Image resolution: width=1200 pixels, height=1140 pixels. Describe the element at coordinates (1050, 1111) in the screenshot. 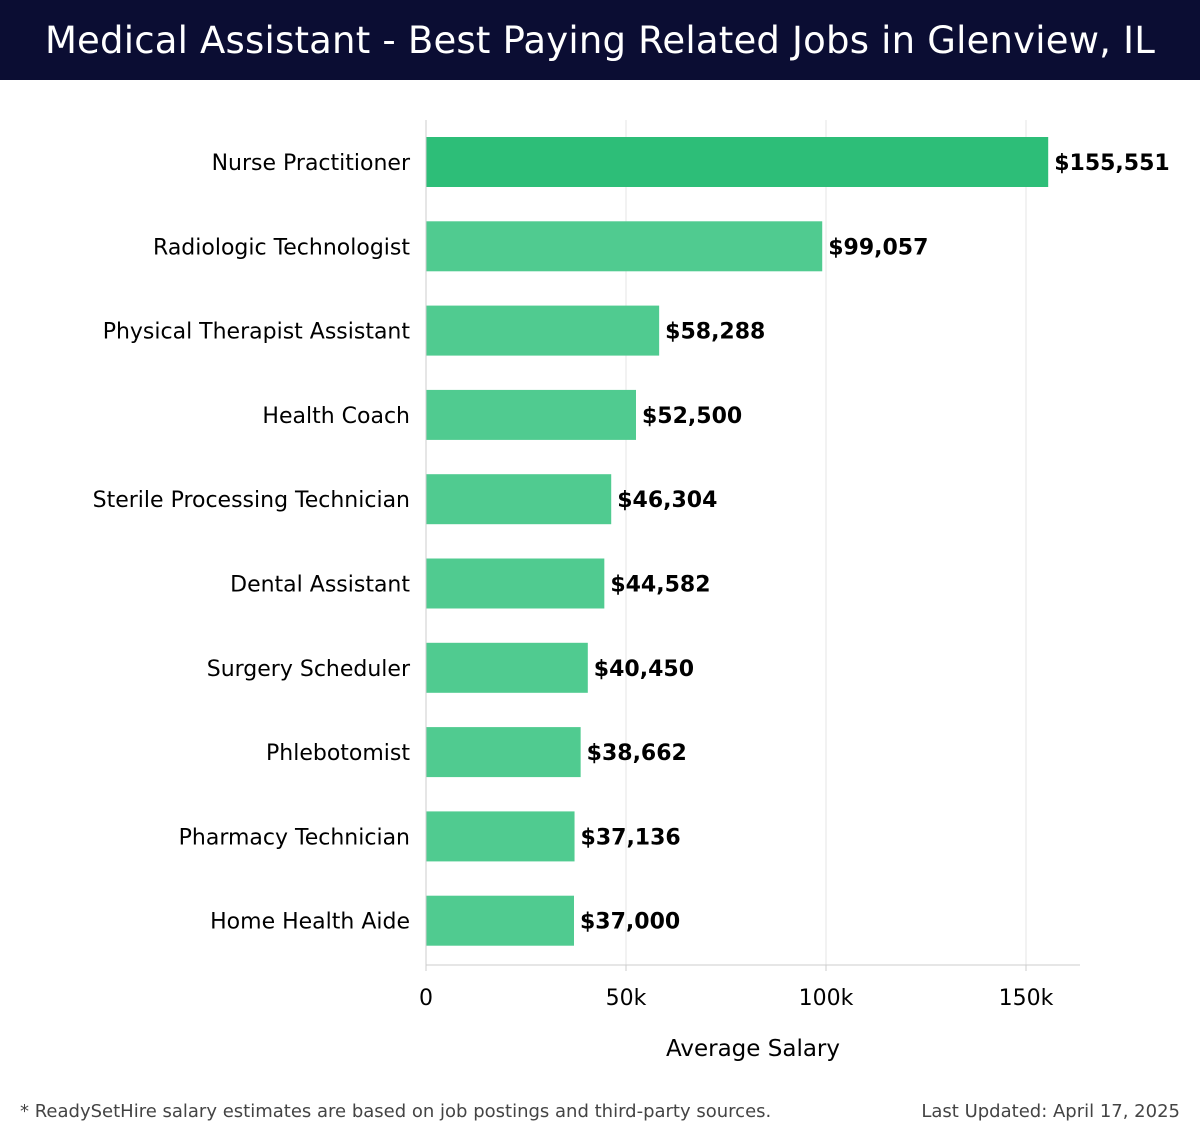

I see `footer-last-updated: Last Updated: April 17, 2025` at that location.